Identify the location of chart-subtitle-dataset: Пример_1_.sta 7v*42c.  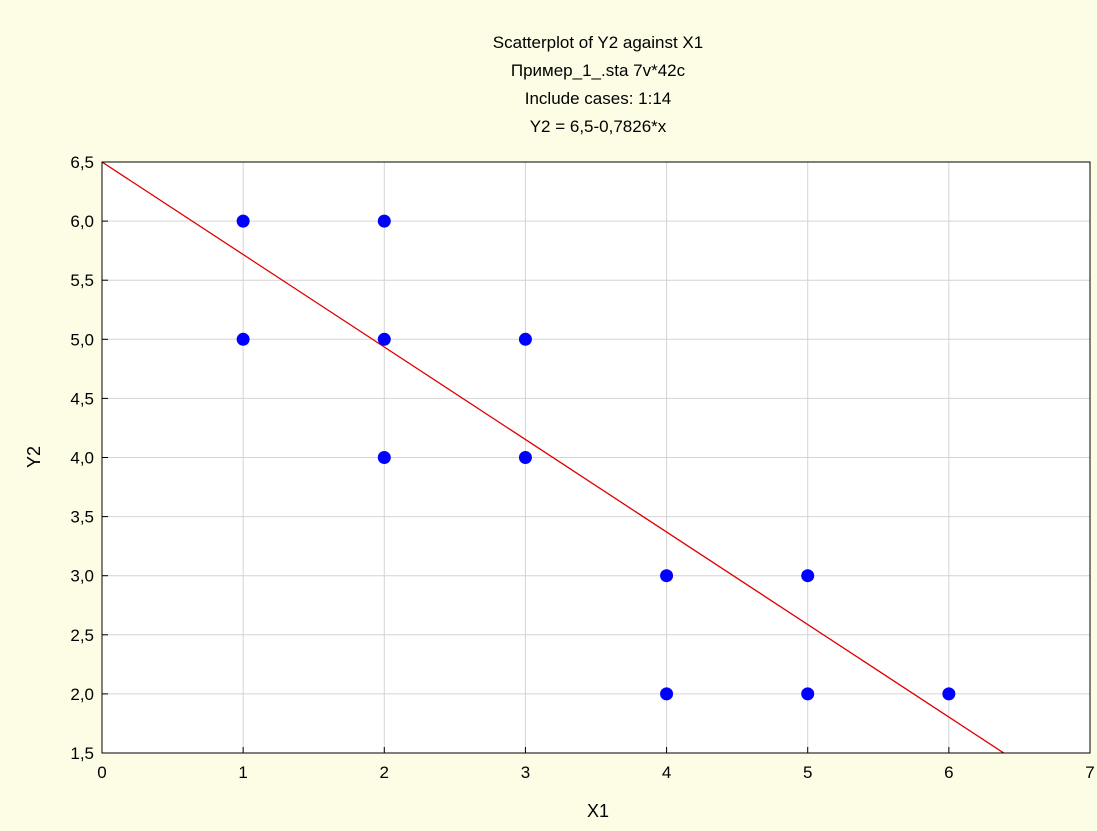
(598, 70).